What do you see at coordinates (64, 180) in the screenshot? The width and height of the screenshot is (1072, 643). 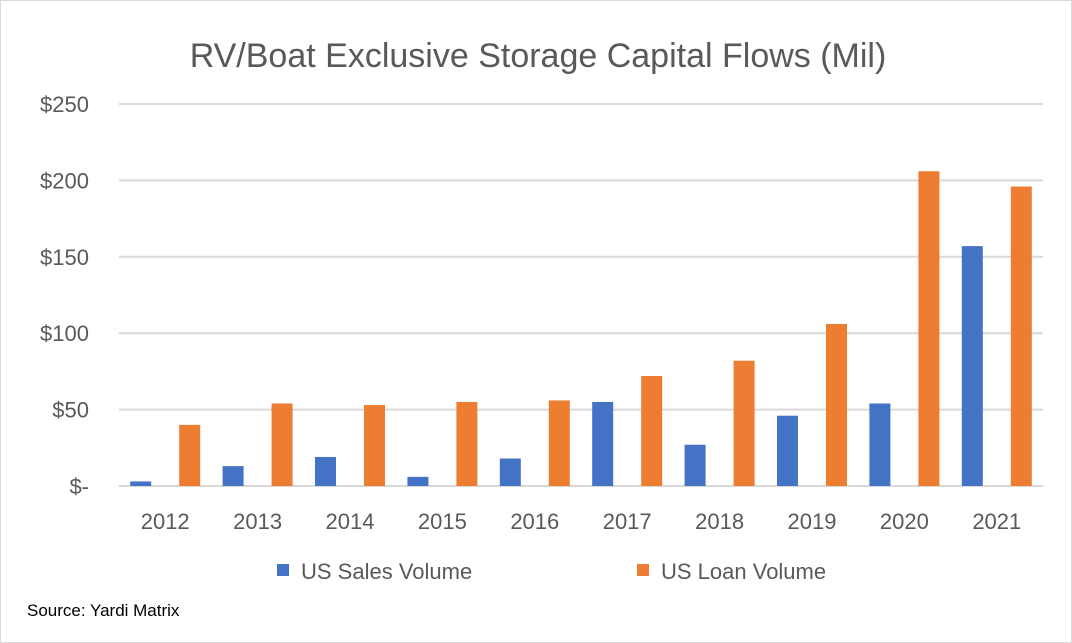 I see `y-tick-label: $200` at bounding box center [64, 180].